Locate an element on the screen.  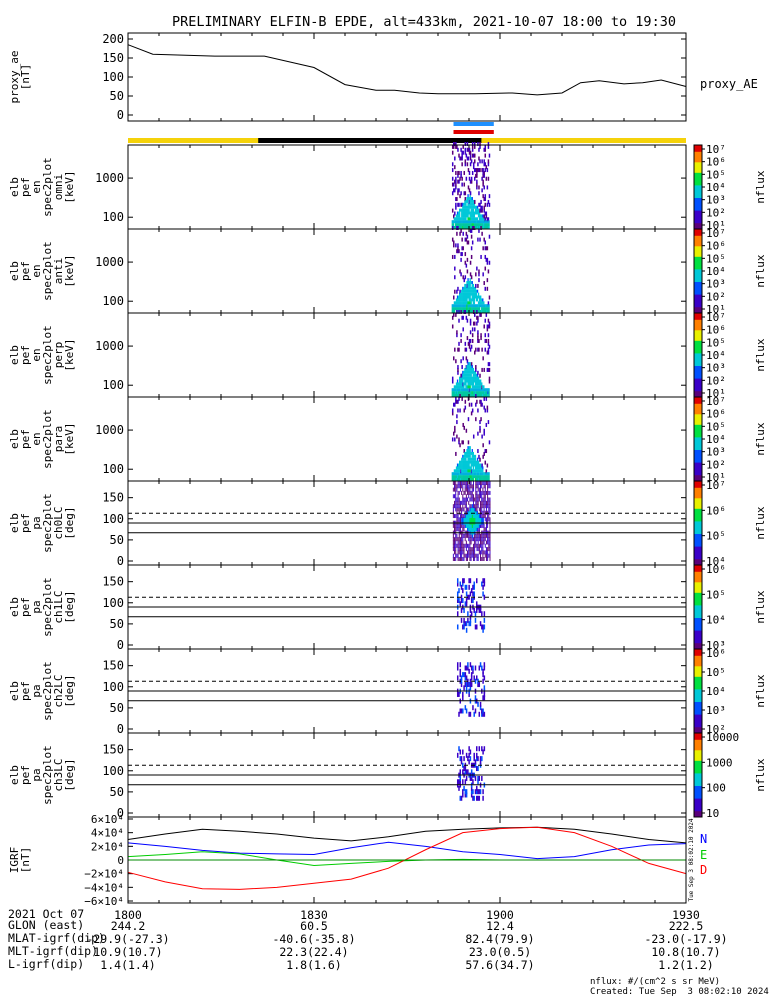
colorbar-tick-label: 10⁴ is located at coordinates (716, 561).